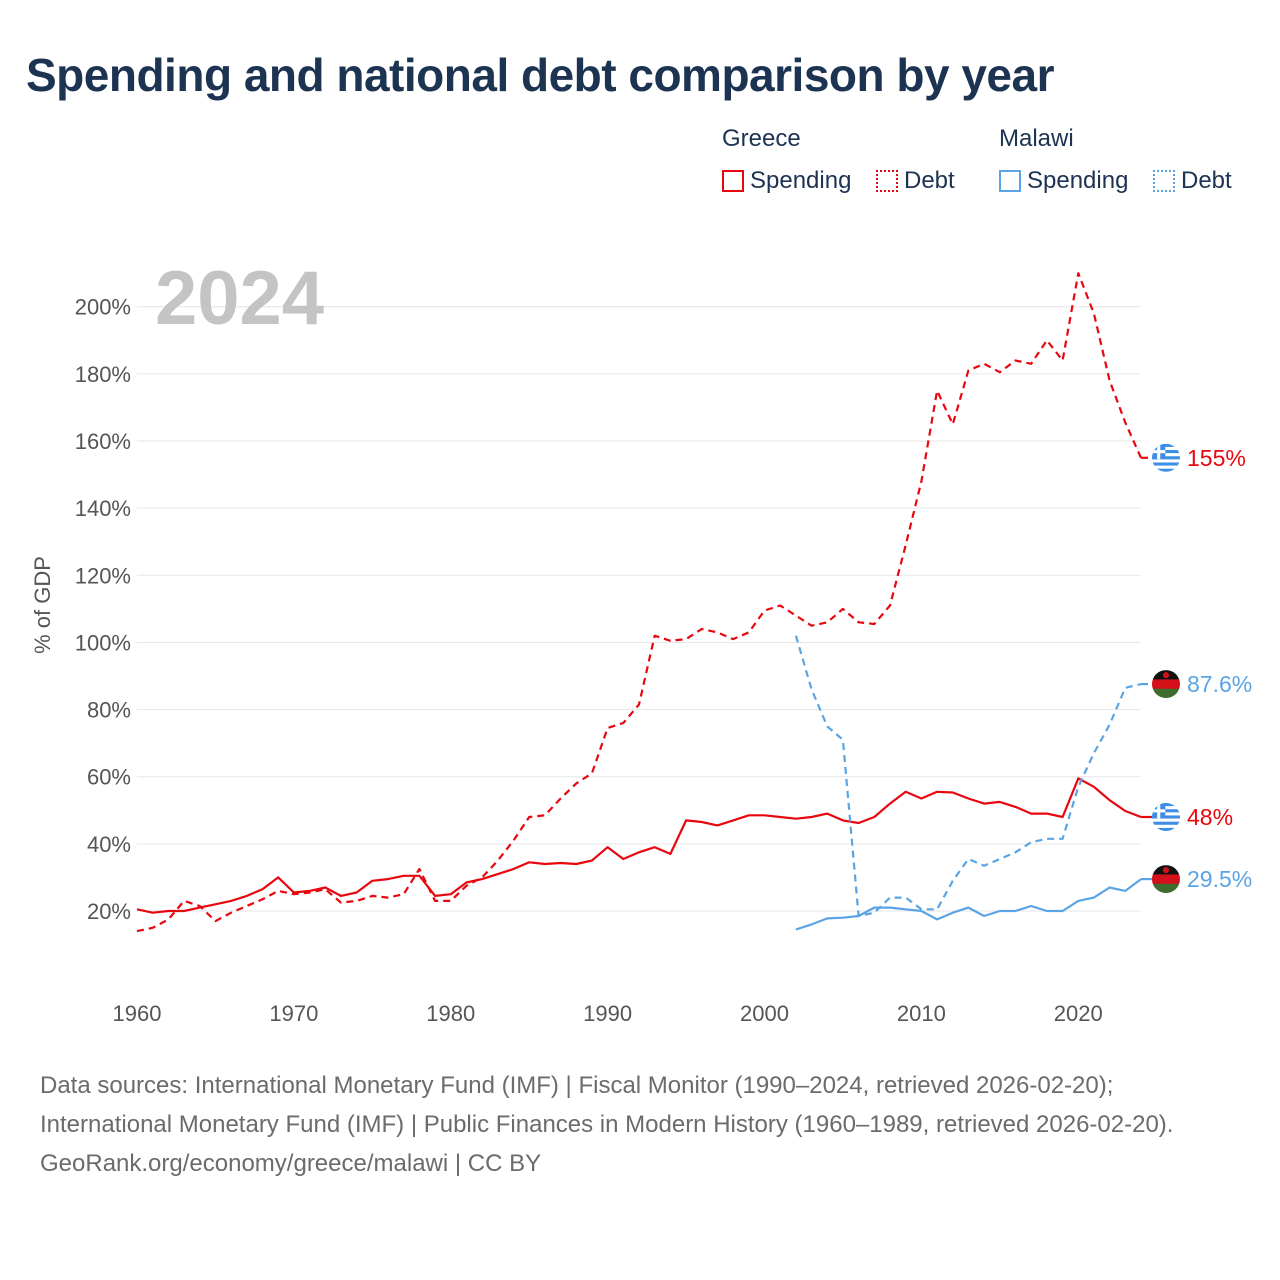 The image size is (1280, 1280). I want to click on y-tick-label: 120%, so click(103, 575).